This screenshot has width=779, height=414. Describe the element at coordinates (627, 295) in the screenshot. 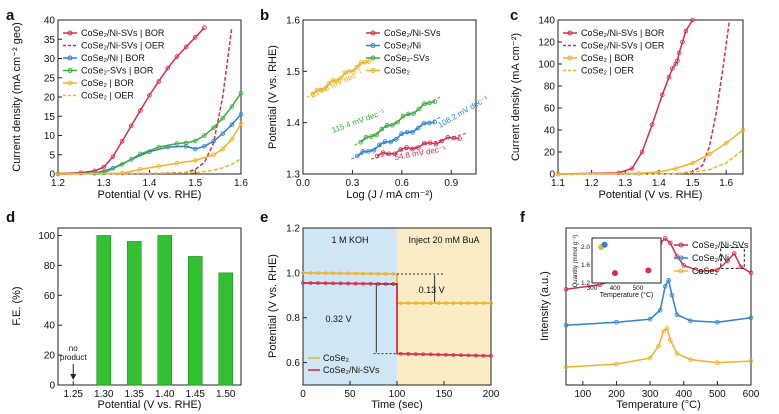

I see `inset-x-label: Temperature (°C)` at that location.